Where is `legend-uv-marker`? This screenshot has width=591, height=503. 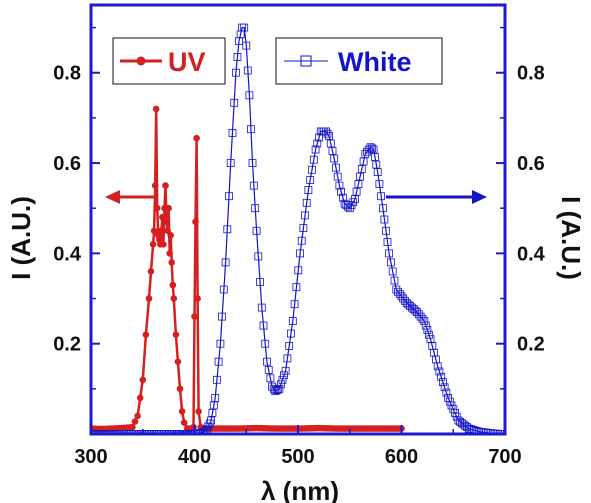
legend-uv-marker is located at coordinates (141, 61).